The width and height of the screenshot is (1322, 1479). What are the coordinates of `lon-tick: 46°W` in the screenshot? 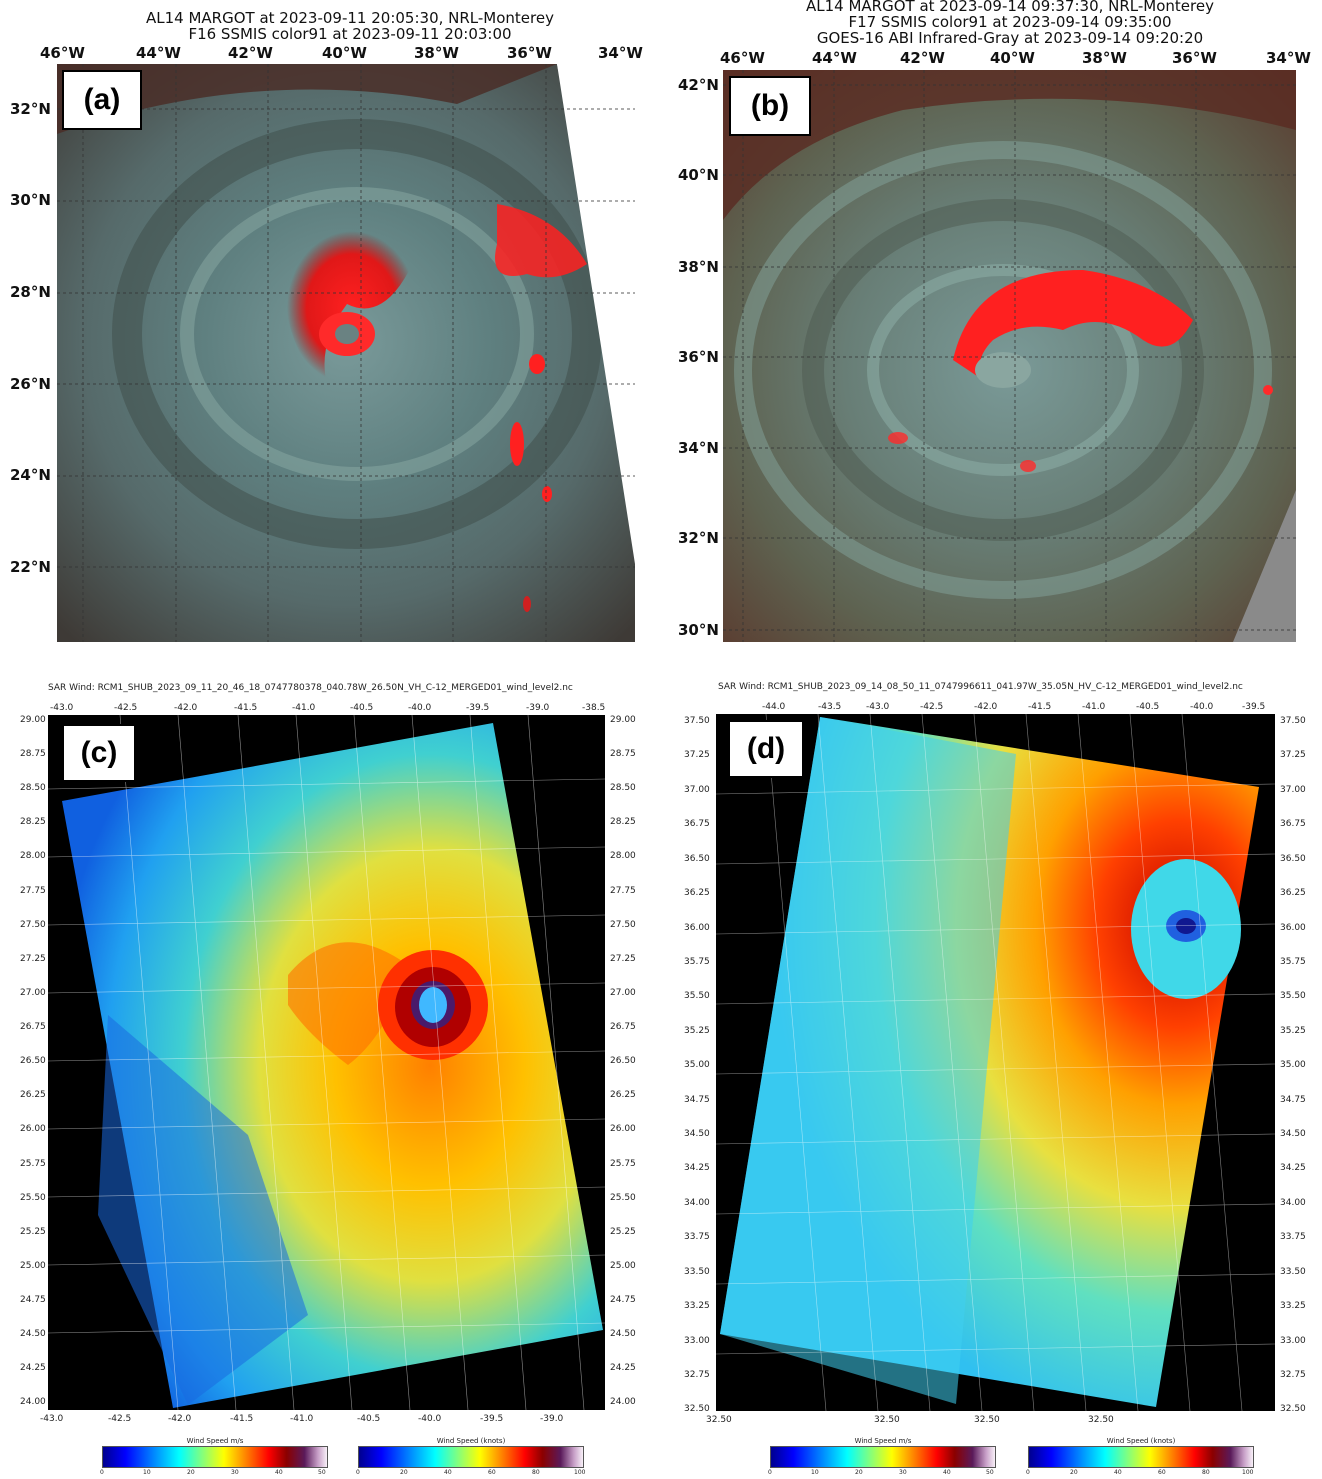 It's located at (742, 58).